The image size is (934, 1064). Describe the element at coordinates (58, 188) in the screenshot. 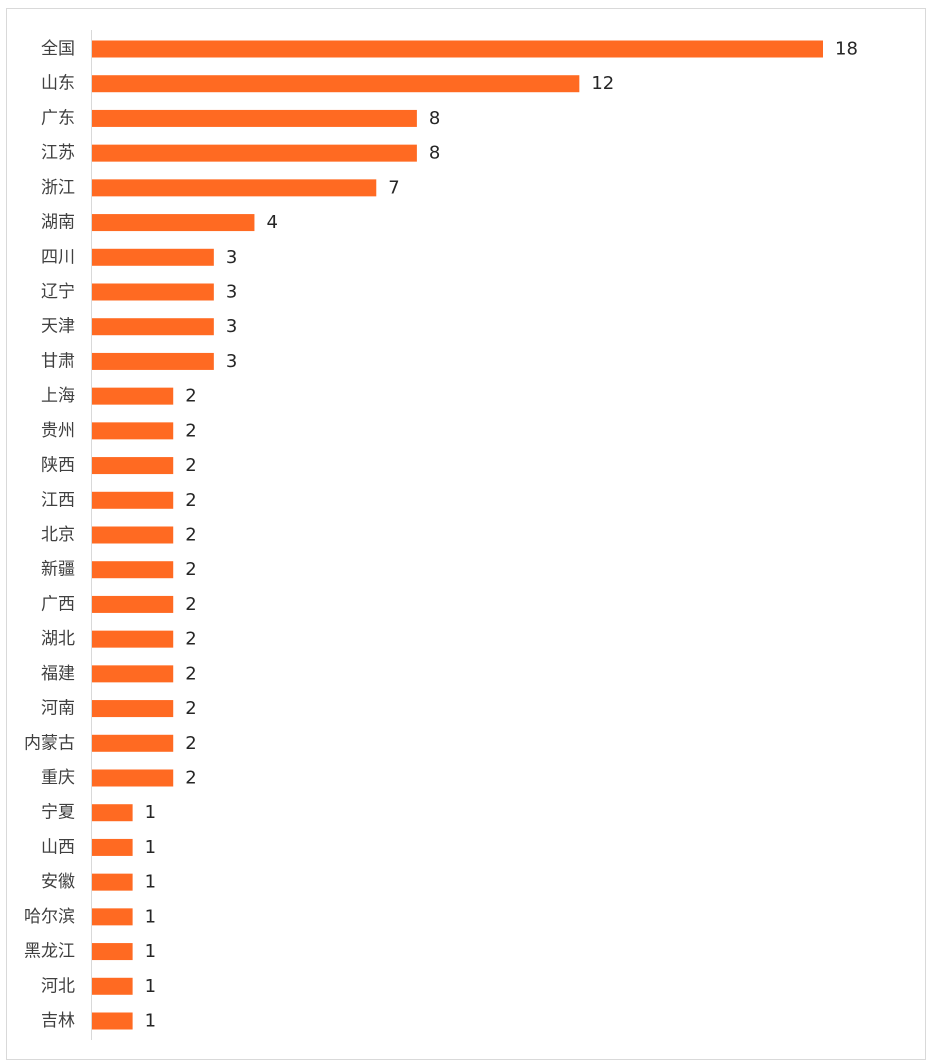

I see `category-tick-label: 浙江` at that location.